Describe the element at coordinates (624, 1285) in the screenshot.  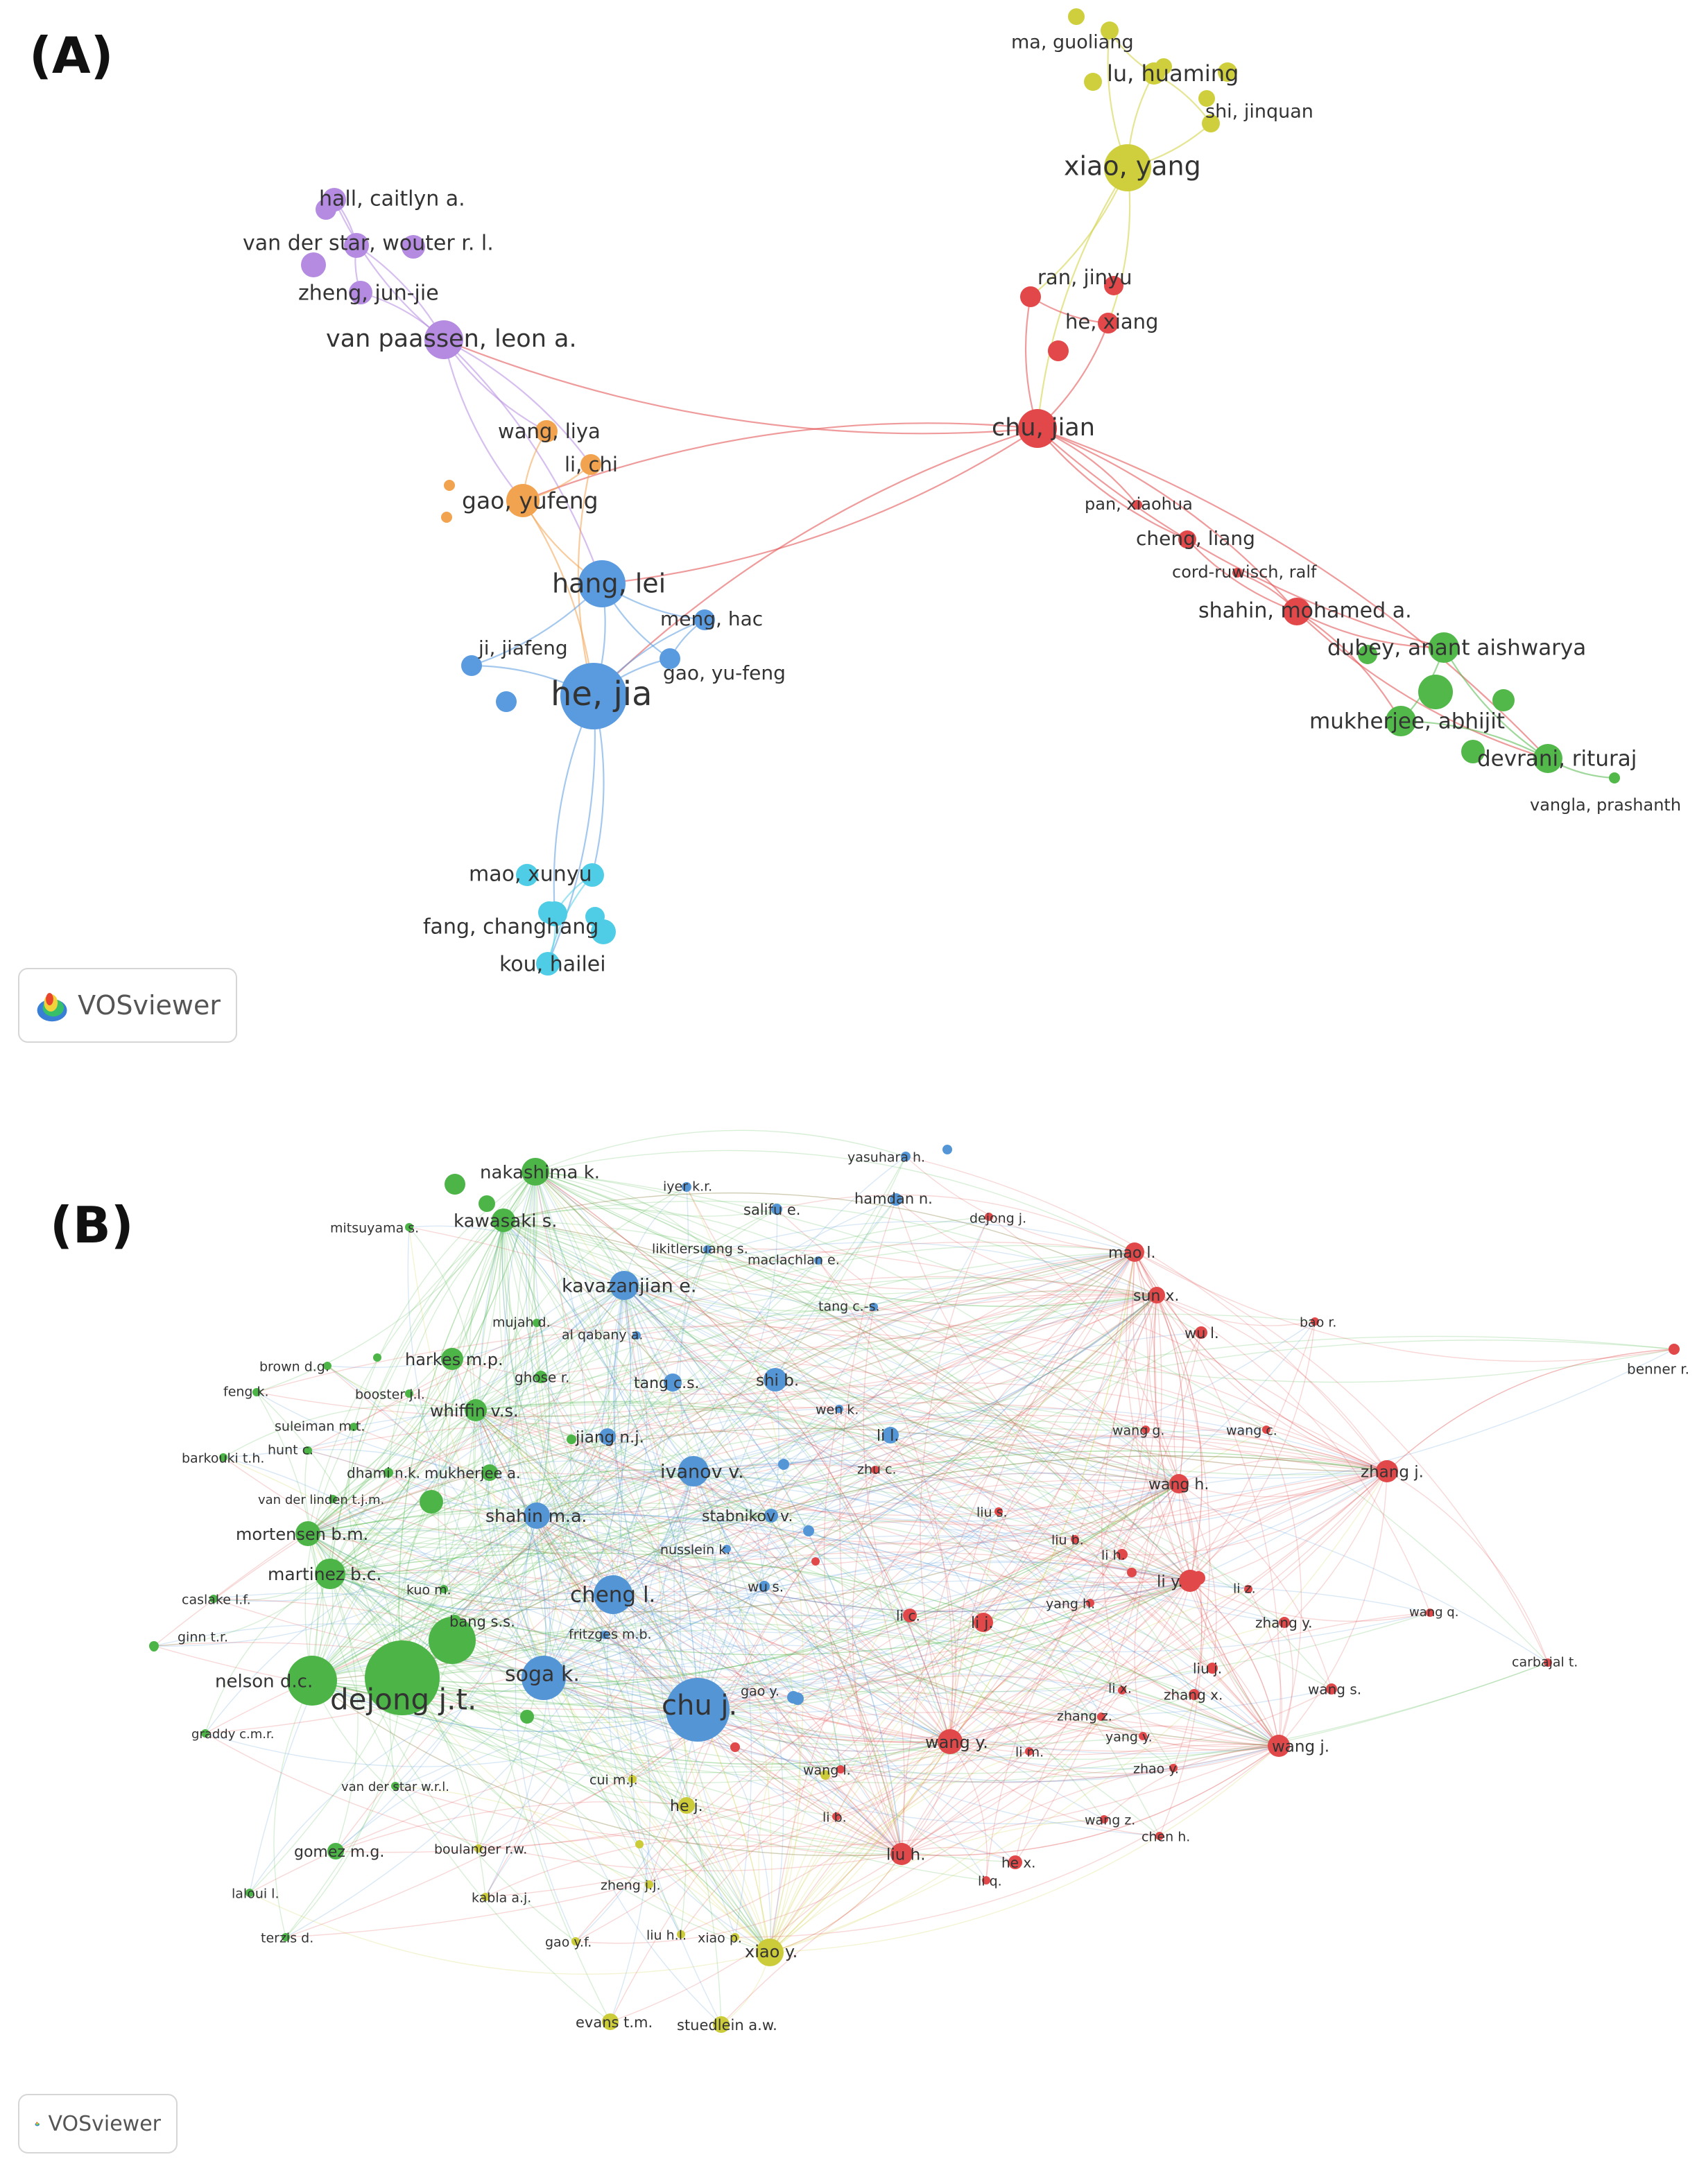
I see `node-kavazanjian` at that location.